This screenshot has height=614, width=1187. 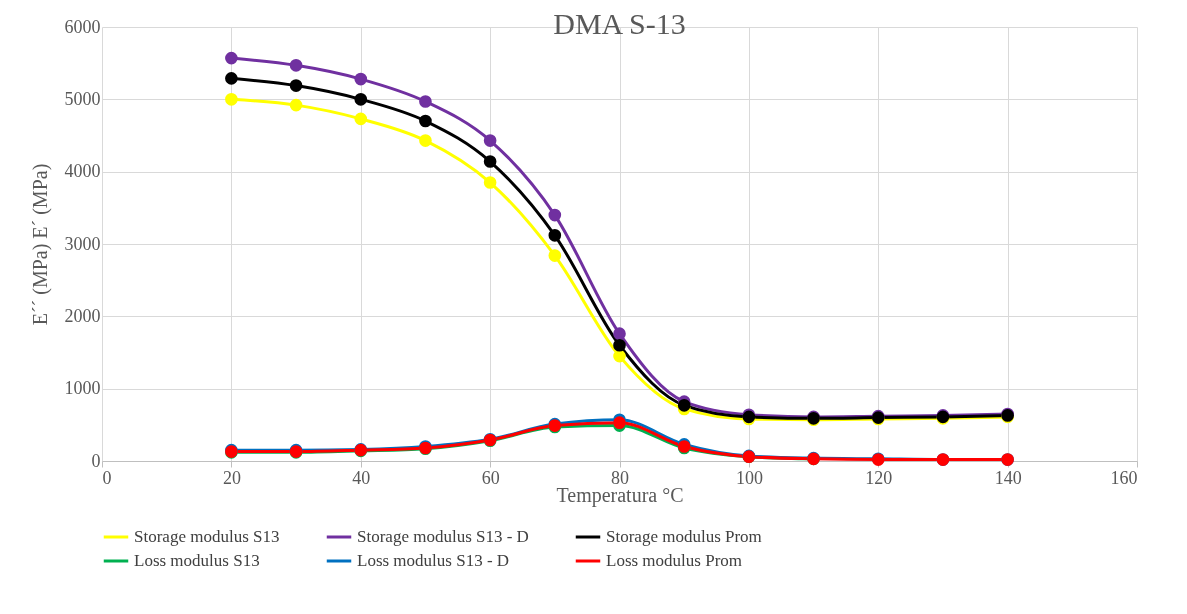 I want to click on x-tick-label: 60, so click(x=490, y=477).